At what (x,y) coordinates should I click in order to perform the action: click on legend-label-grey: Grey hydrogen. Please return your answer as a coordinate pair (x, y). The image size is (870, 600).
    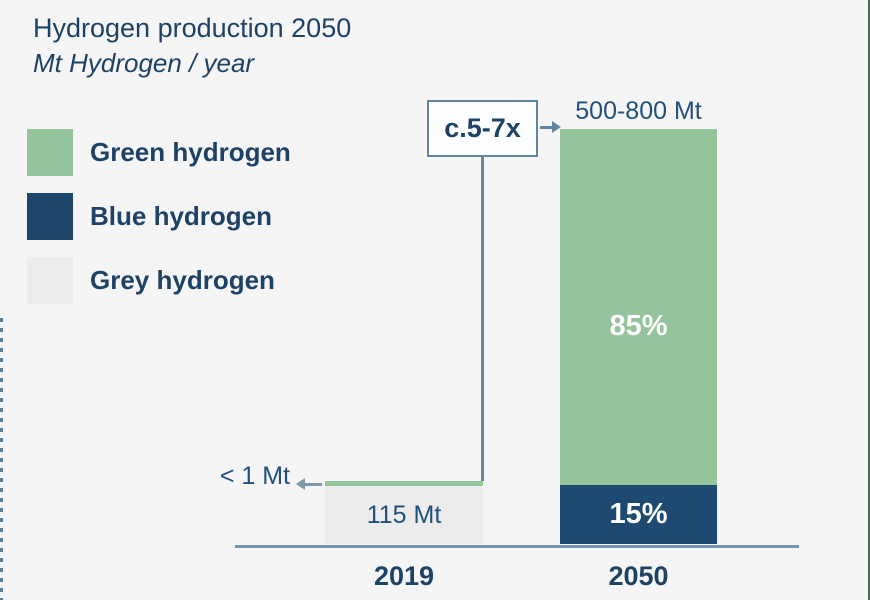
    Looking at the image, I should click on (182, 279).